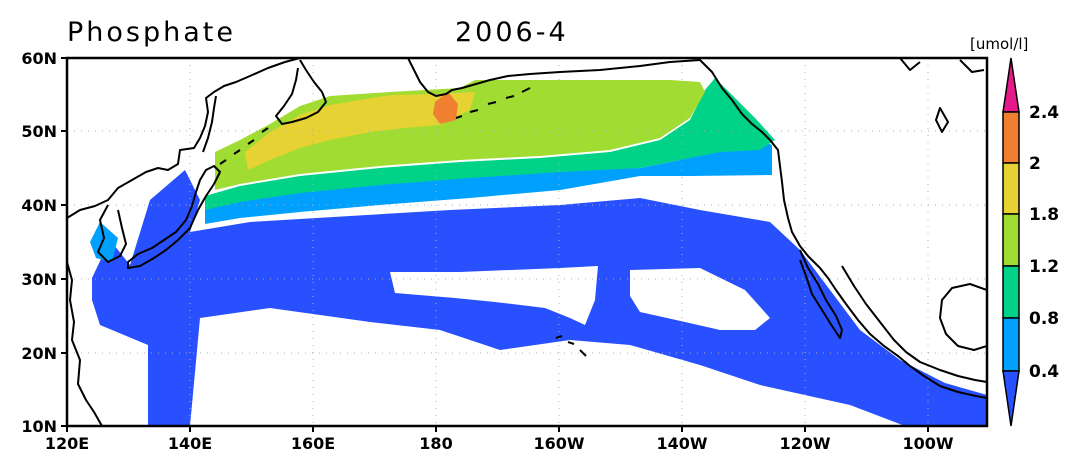 The width and height of the screenshot is (1078, 470). What do you see at coordinates (39, 279) in the screenshot?
I see `lat-label: 30N` at bounding box center [39, 279].